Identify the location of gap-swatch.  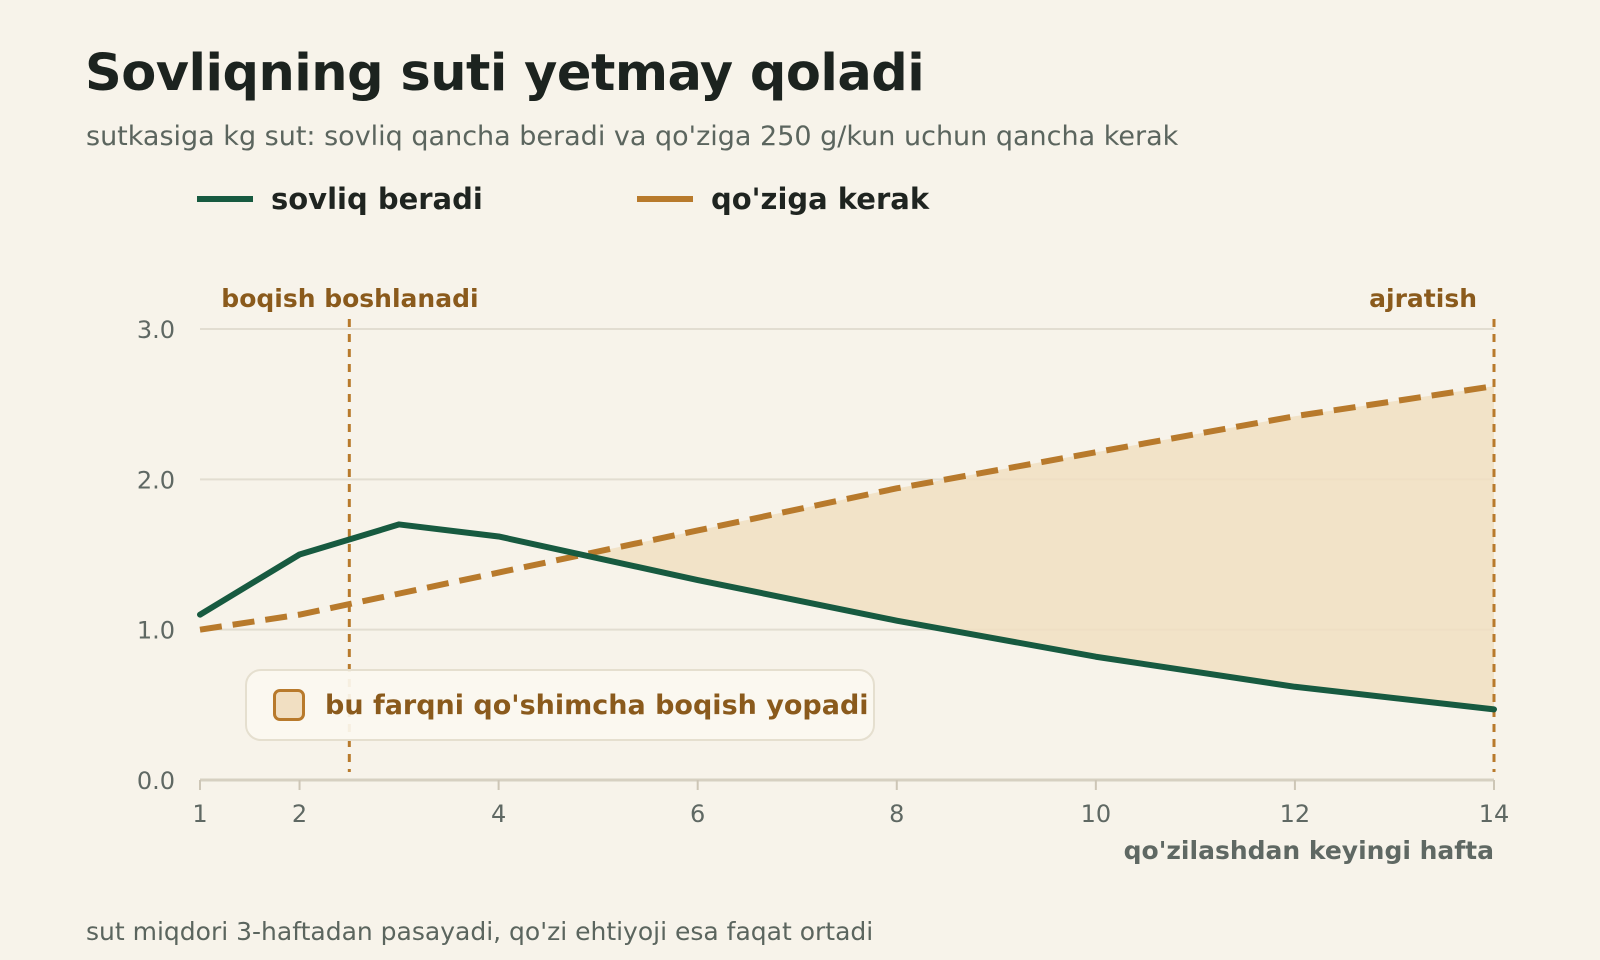
(289, 705).